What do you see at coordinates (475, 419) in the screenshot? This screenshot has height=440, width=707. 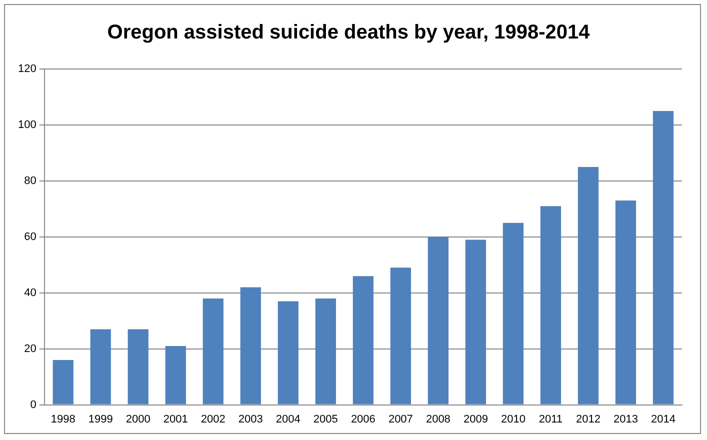 I see `x-tick-label: 2009` at bounding box center [475, 419].